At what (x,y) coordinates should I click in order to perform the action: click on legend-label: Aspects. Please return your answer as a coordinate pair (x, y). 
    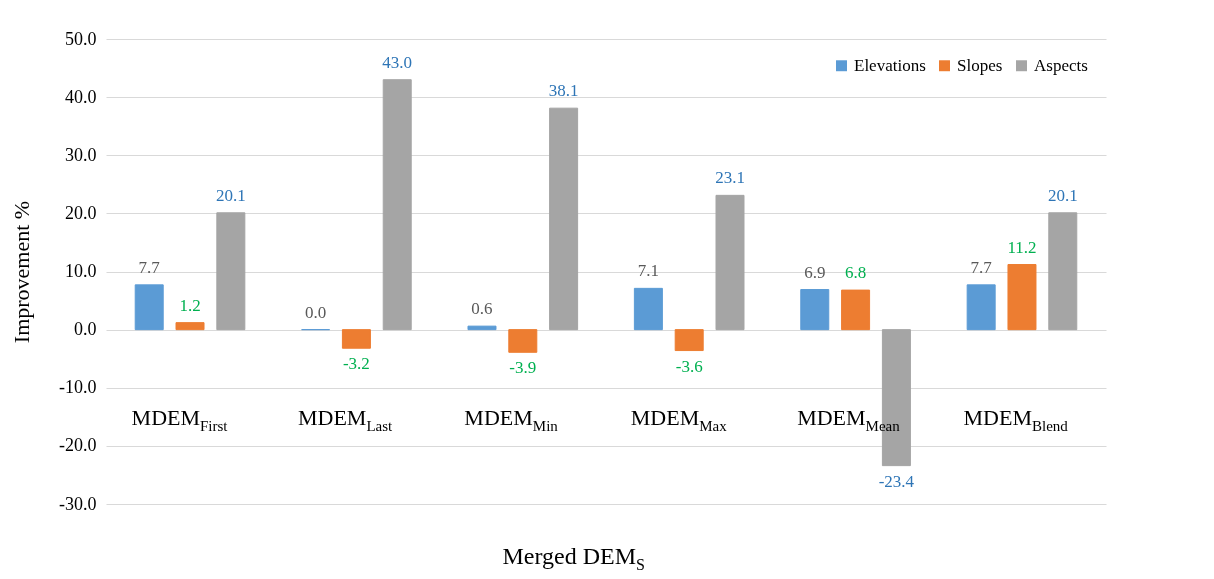
    Looking at the image, I should click on (1061, 65).